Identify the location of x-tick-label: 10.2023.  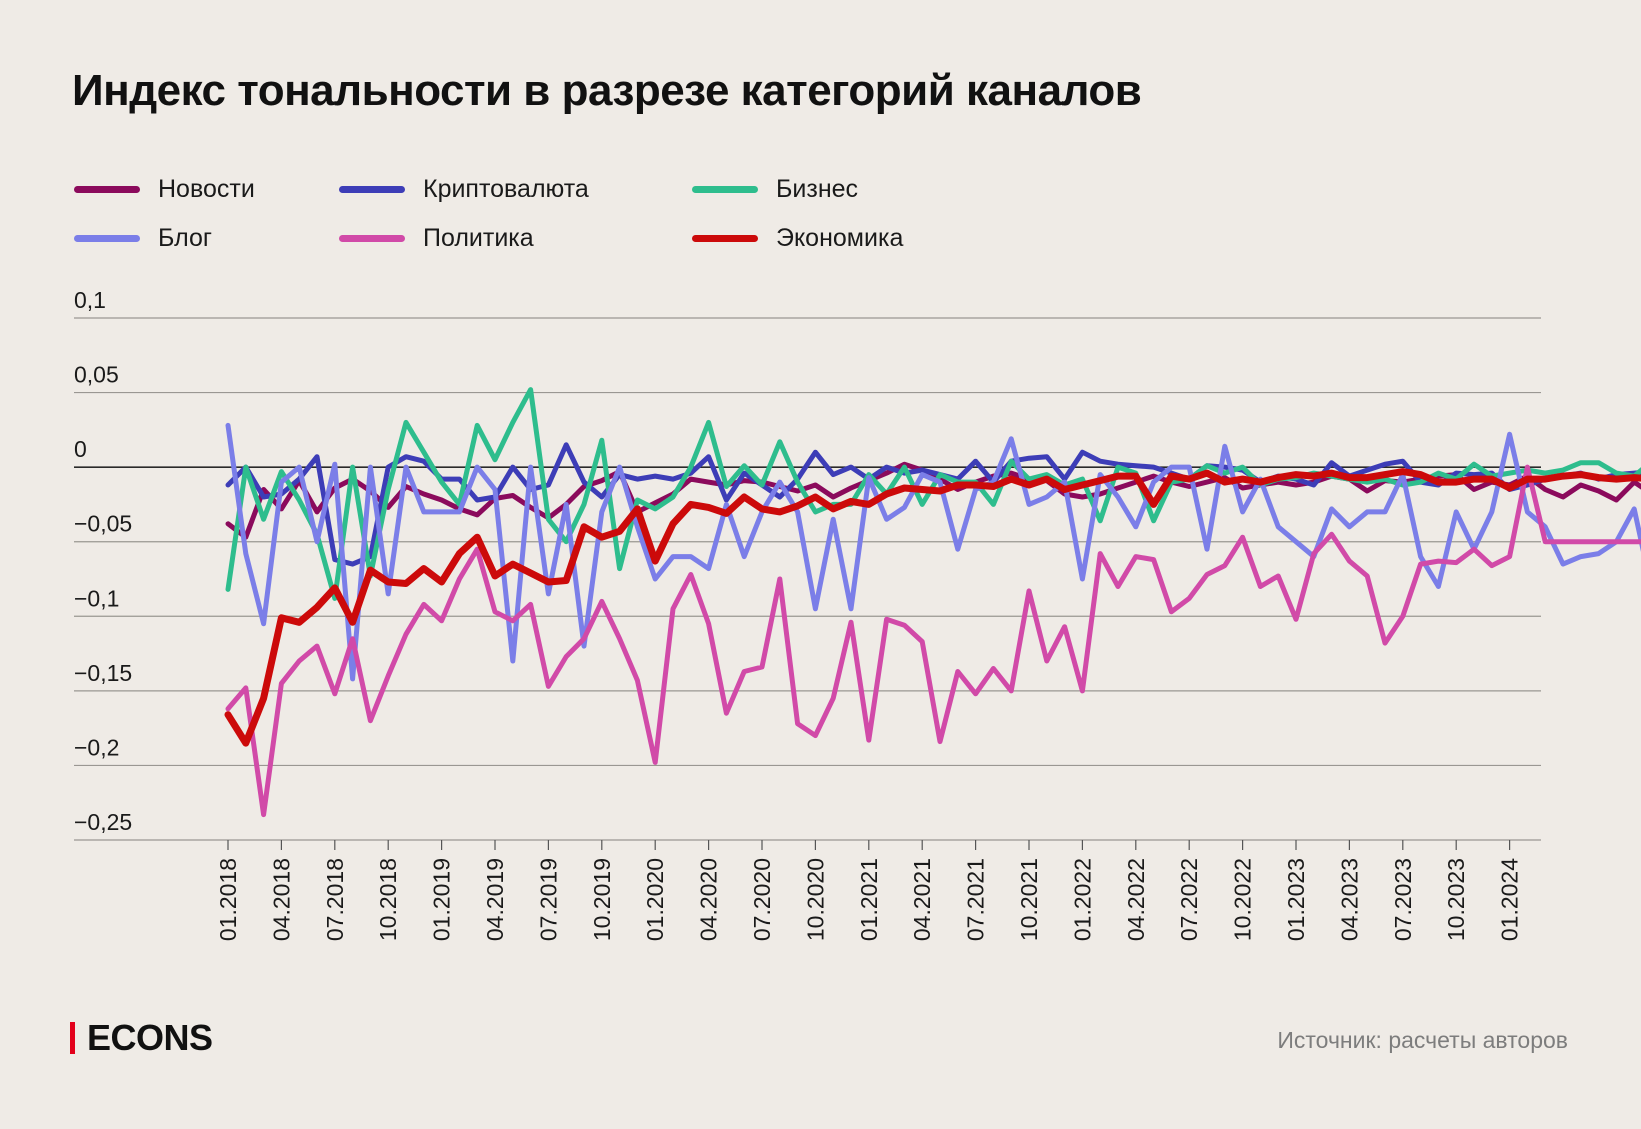
(1456, 899).